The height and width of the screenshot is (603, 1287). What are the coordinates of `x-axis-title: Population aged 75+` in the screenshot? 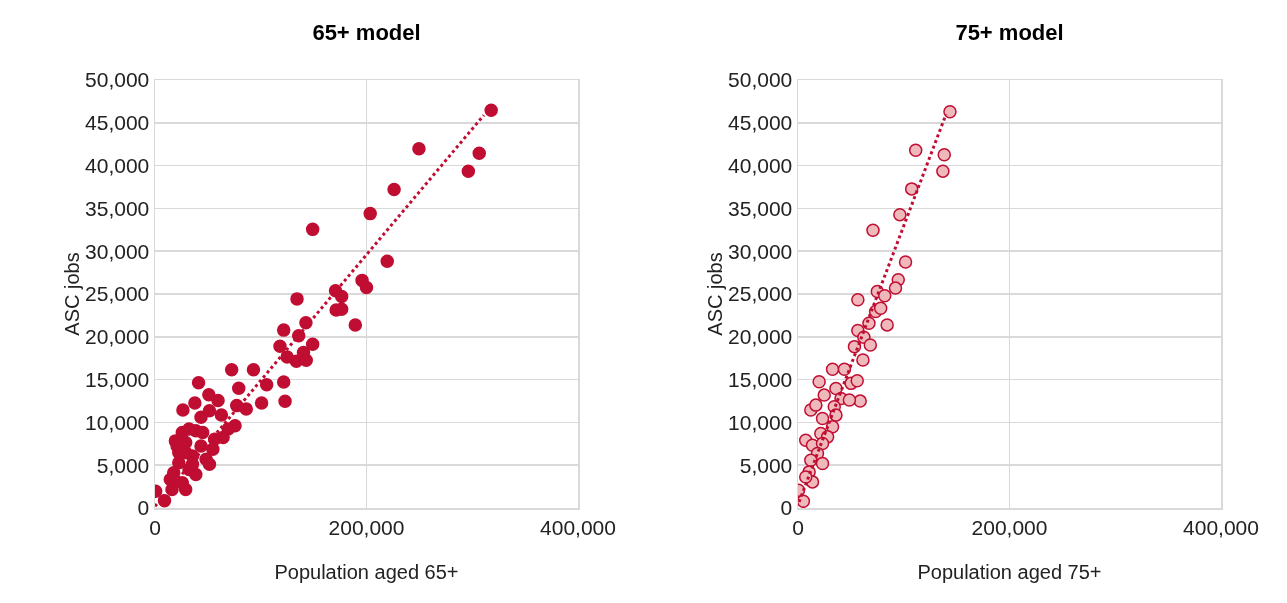 It's located at (1009, 571).